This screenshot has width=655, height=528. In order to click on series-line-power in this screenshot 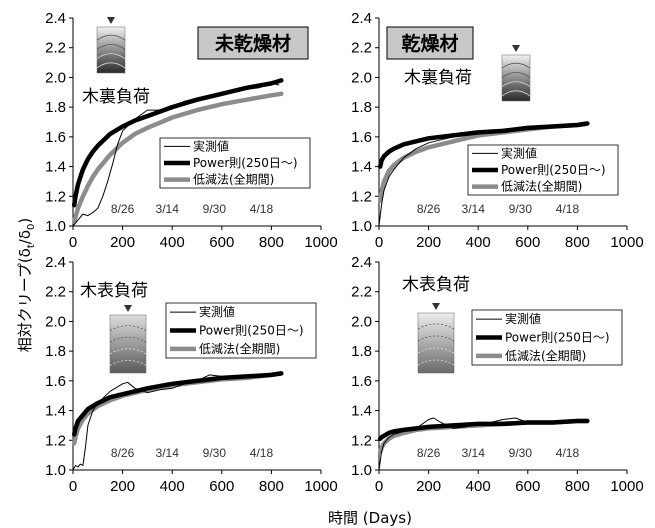, I will do `click(483, 430)`.